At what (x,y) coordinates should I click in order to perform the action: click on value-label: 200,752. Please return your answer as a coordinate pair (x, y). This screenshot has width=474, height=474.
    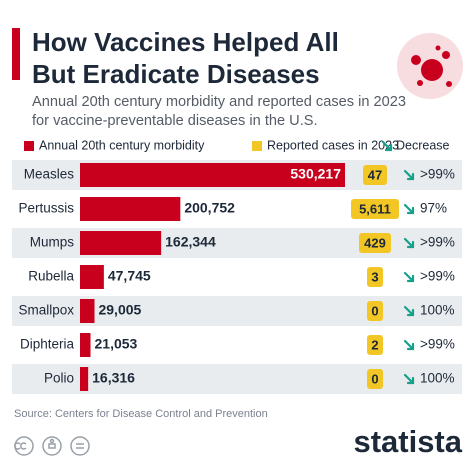
    Looking at the image, I should click on (209, 208).